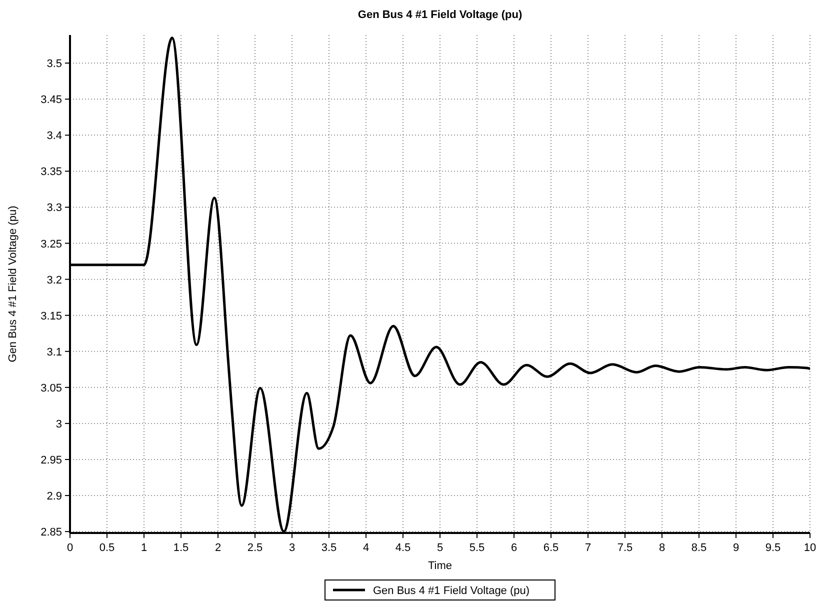 Image resolution: width=817 pixels, height=616 pixels. Describe the element at coordinates (403, 548) in the screenshot. I see `x-tick-label: 4.5` at that location.